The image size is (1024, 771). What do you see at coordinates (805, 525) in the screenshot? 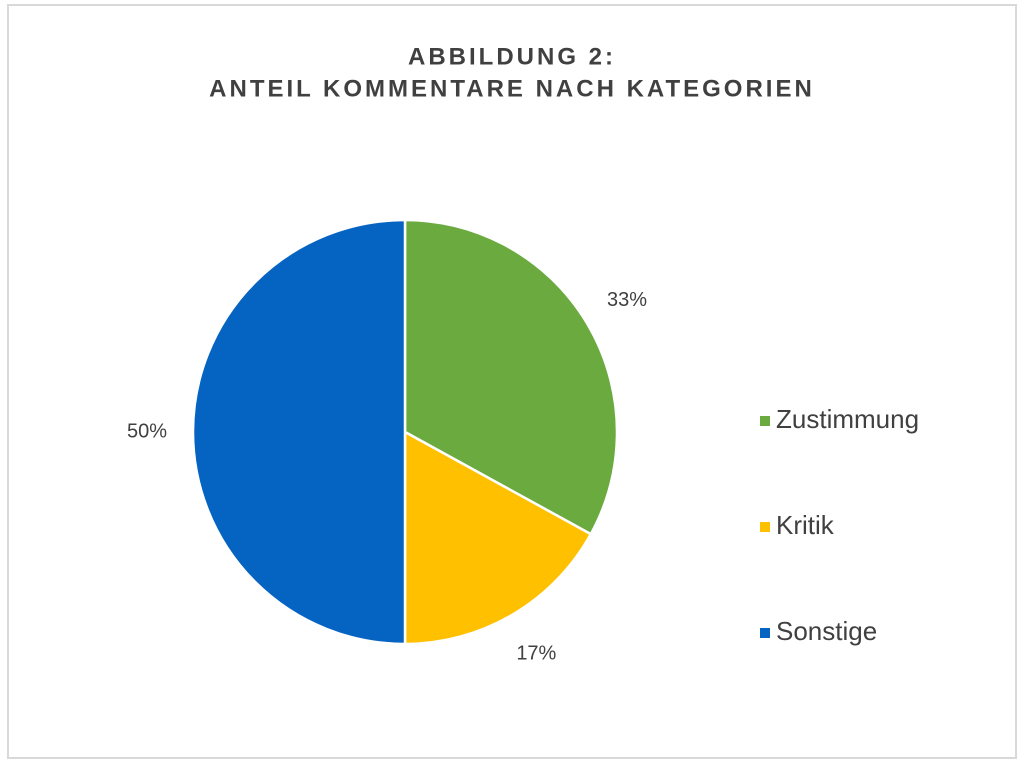
I see `legend-label: Kritik` at bounding box center [805, 525].